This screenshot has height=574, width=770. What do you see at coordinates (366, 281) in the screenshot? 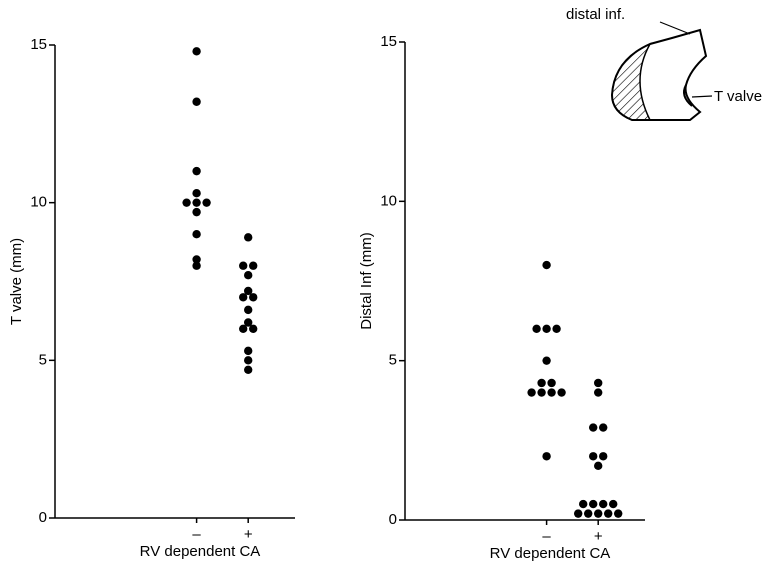
I see `y-axis-label: Distal Inf (mm)` at bounding box center [366, 281].